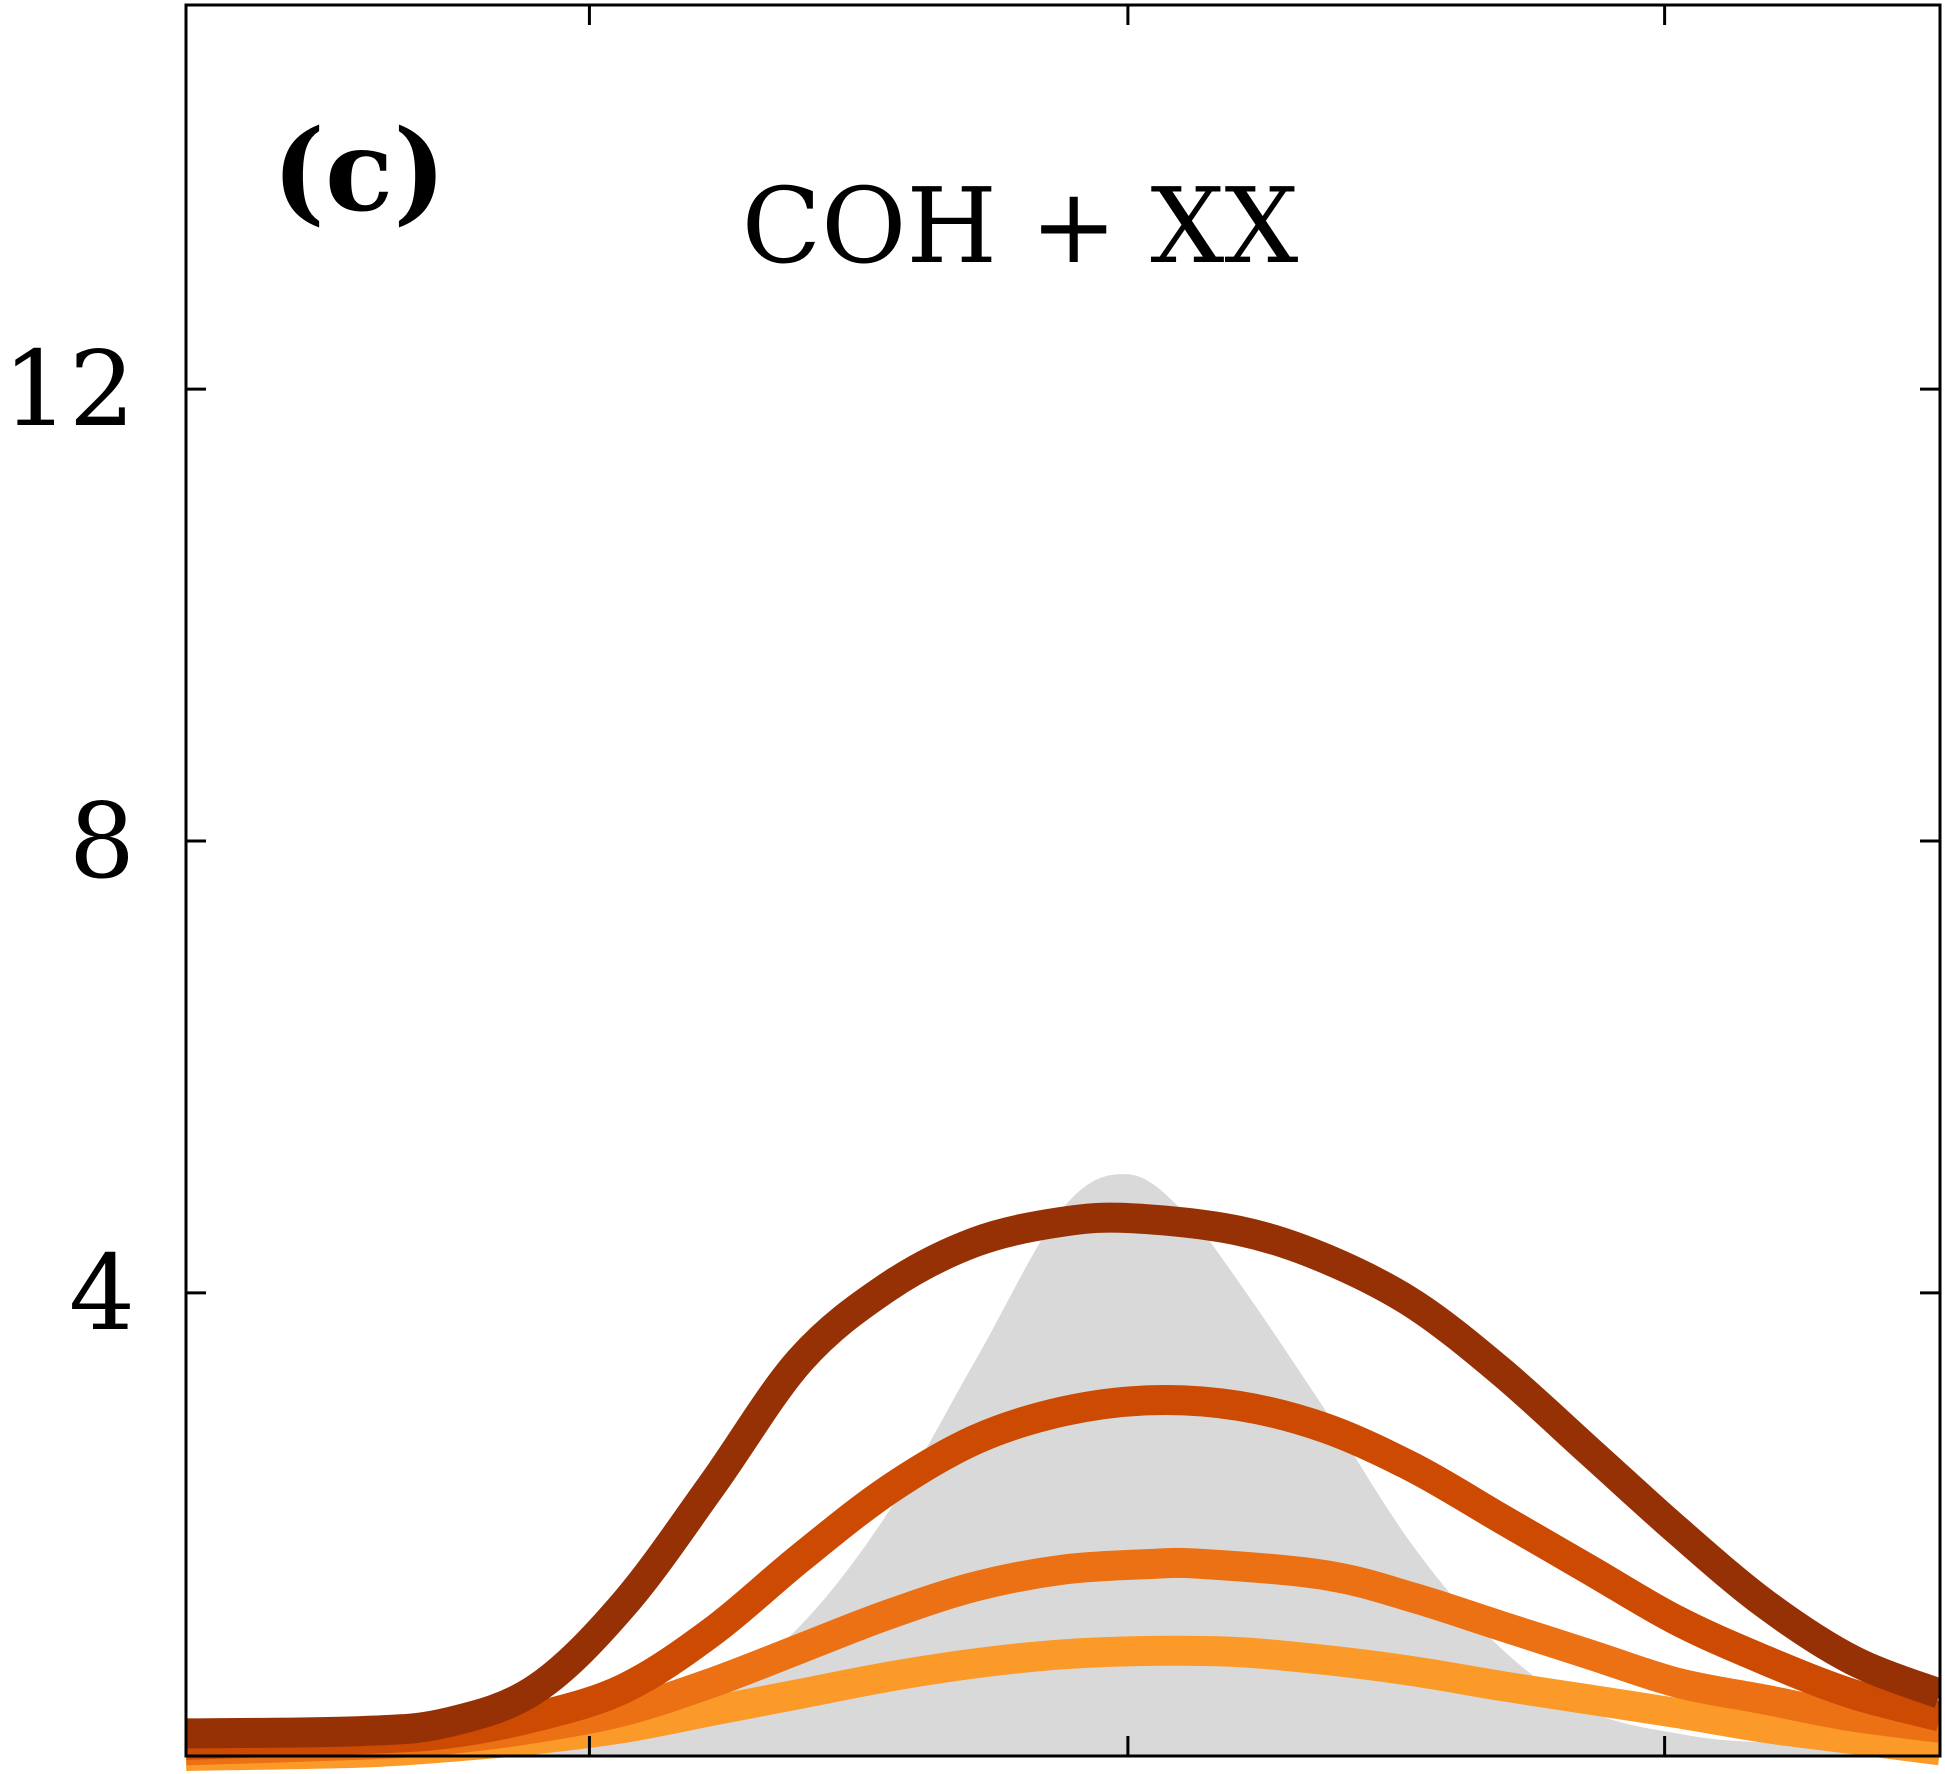 The width and height of the screenshot is (1945, 1774). What do you see at coordinates (102, 841) in the screenshot?
I see `y-tick-label-8: 8` at bounding box center [102, 841].